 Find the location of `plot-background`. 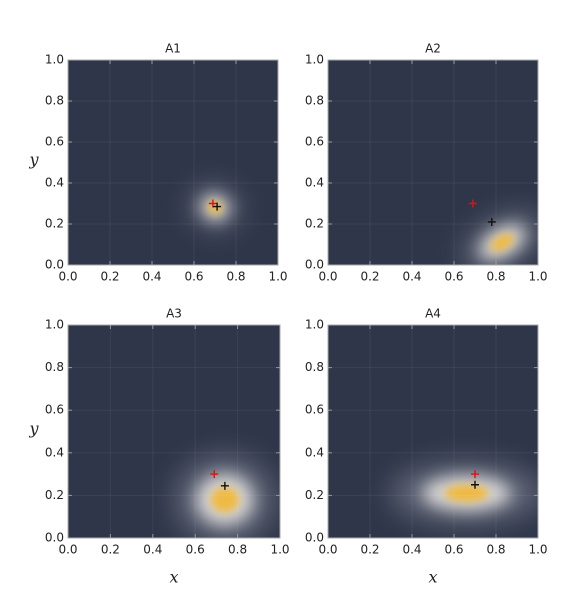

plot-background is located at coordinates (173, 162).